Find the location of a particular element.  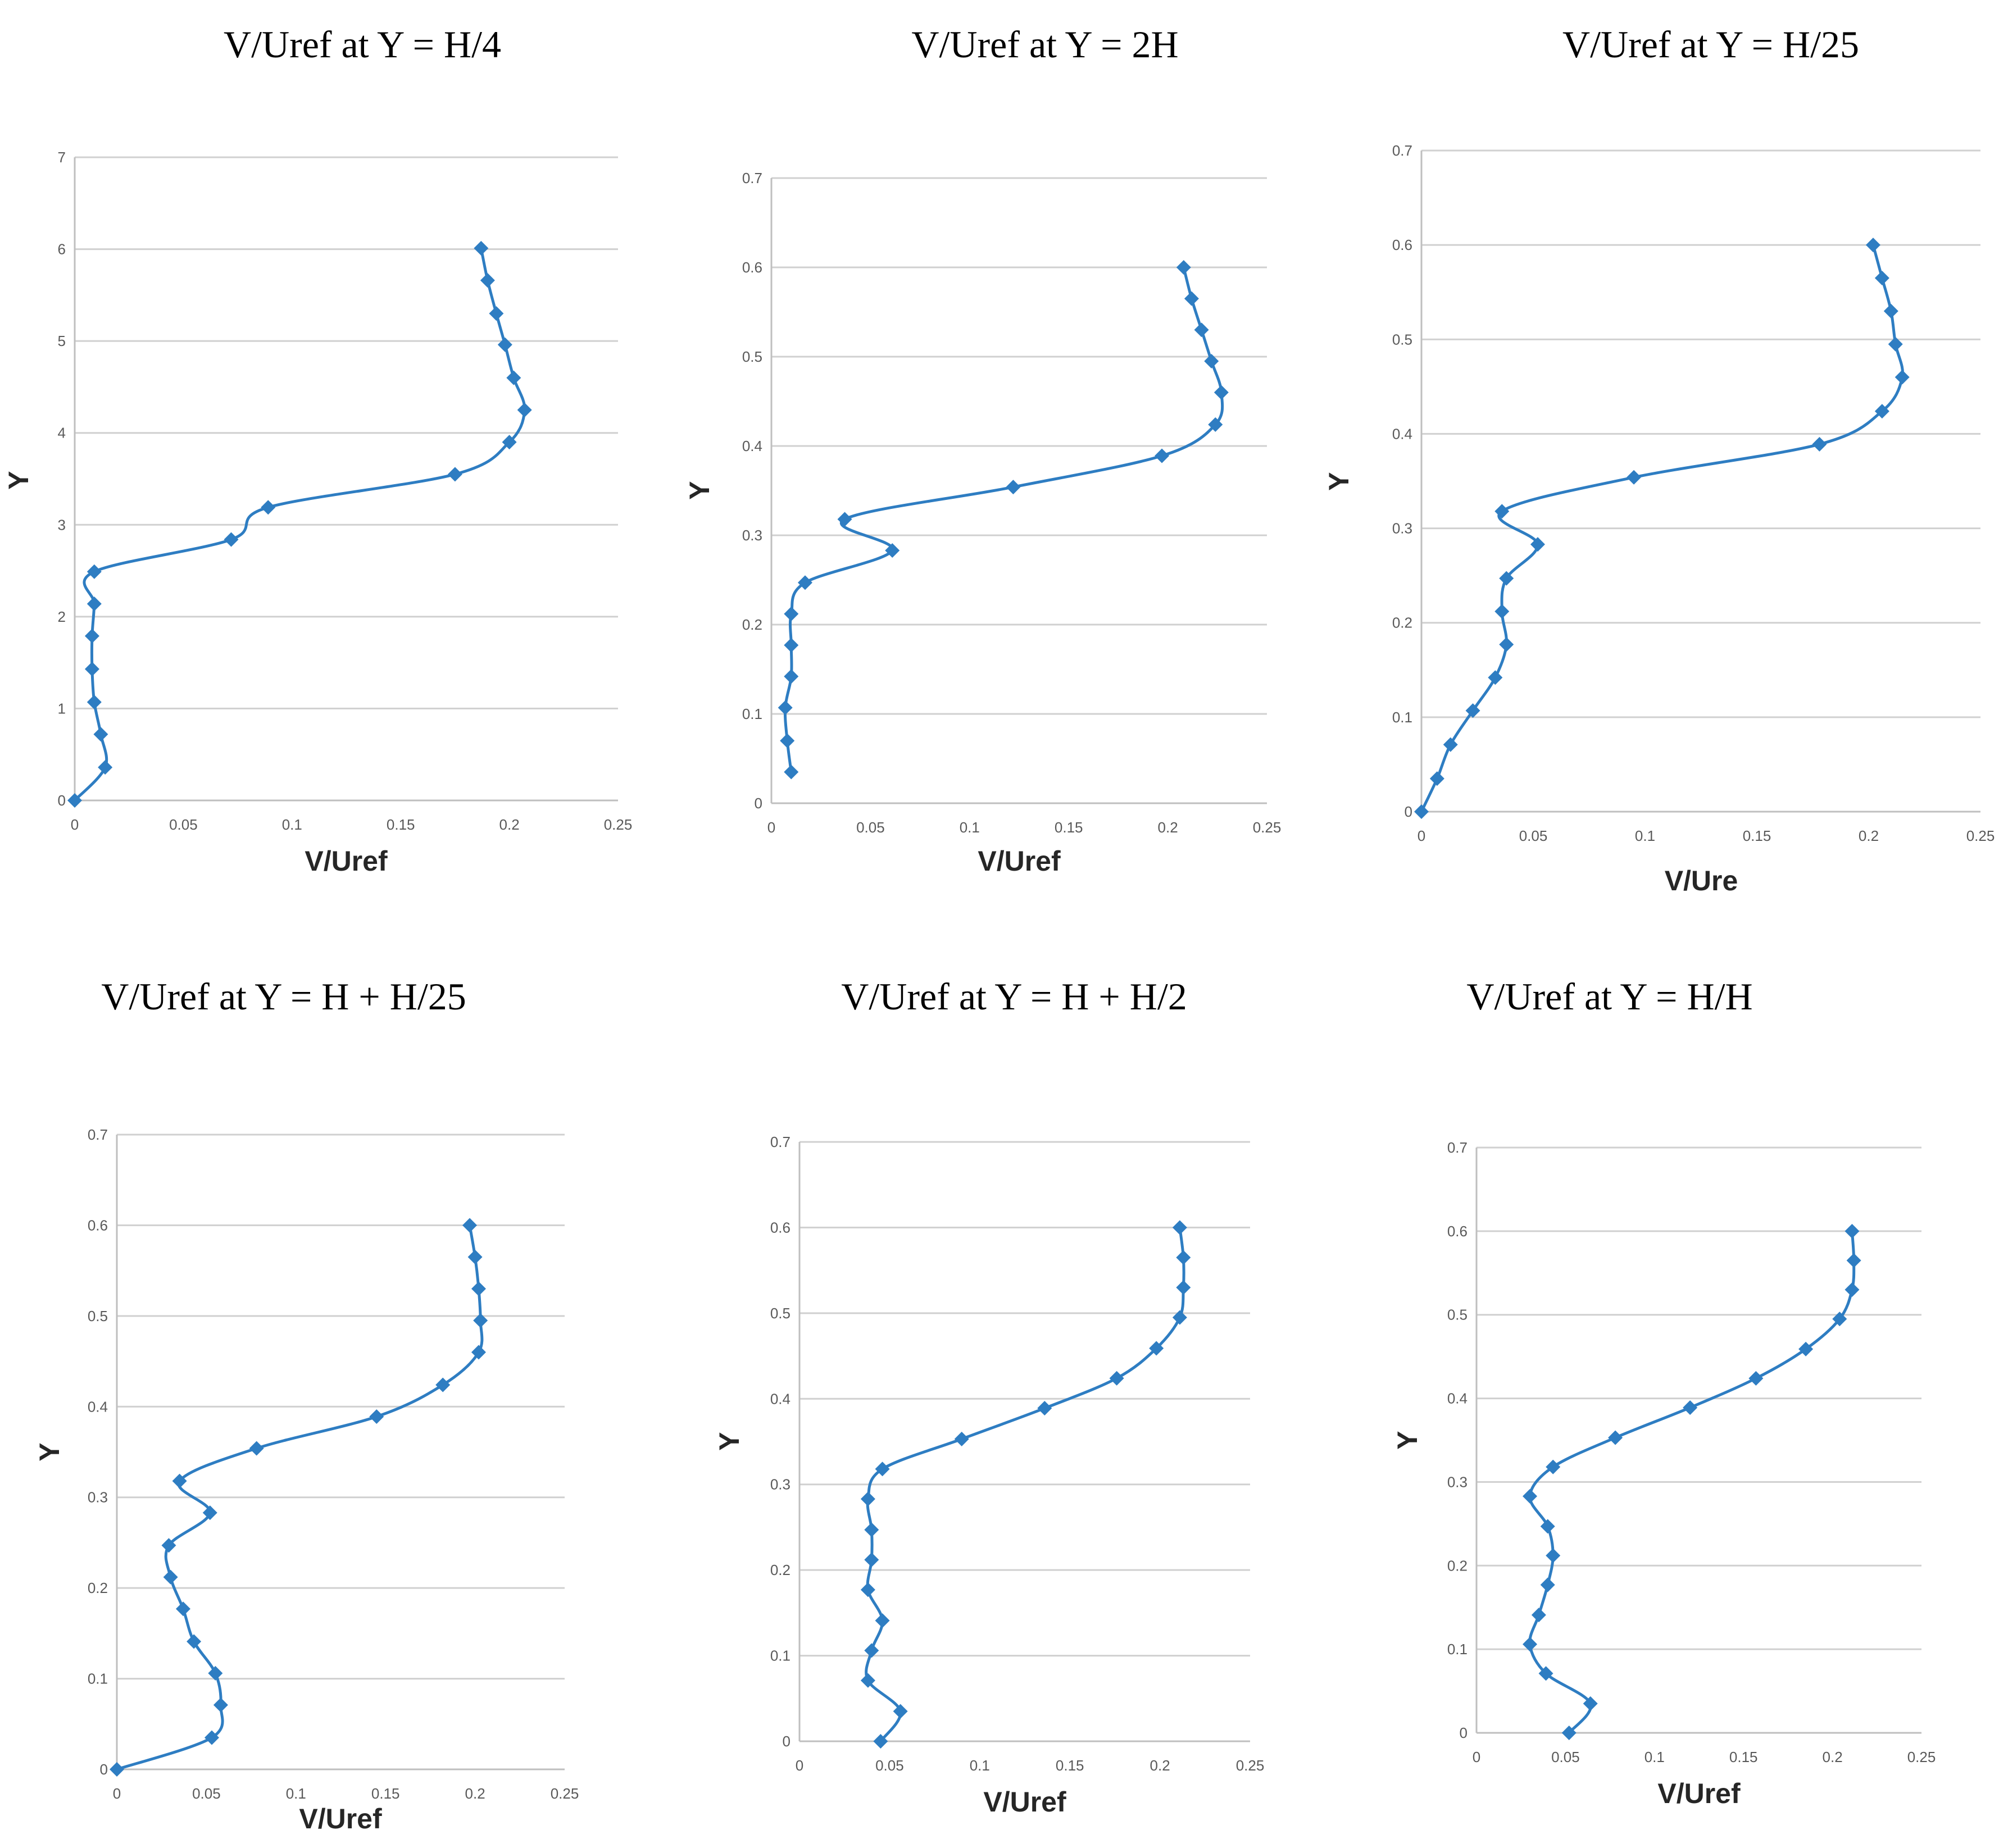

y-tick-label: 0.3 is located at coordinates (752, 535).